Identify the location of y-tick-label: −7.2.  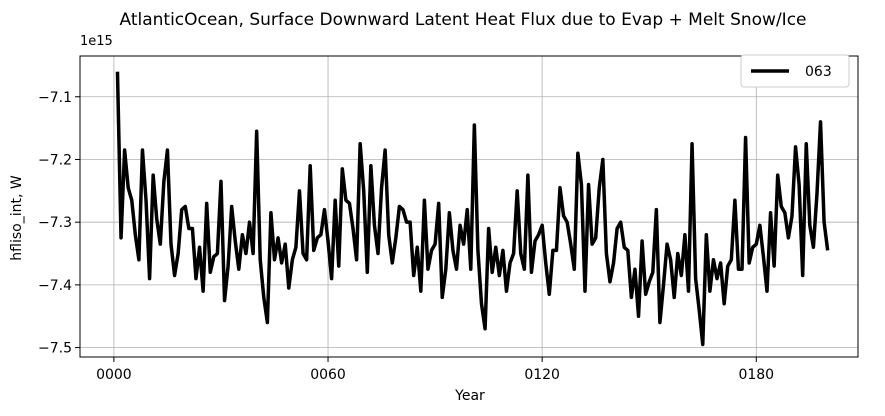
(55, 160).